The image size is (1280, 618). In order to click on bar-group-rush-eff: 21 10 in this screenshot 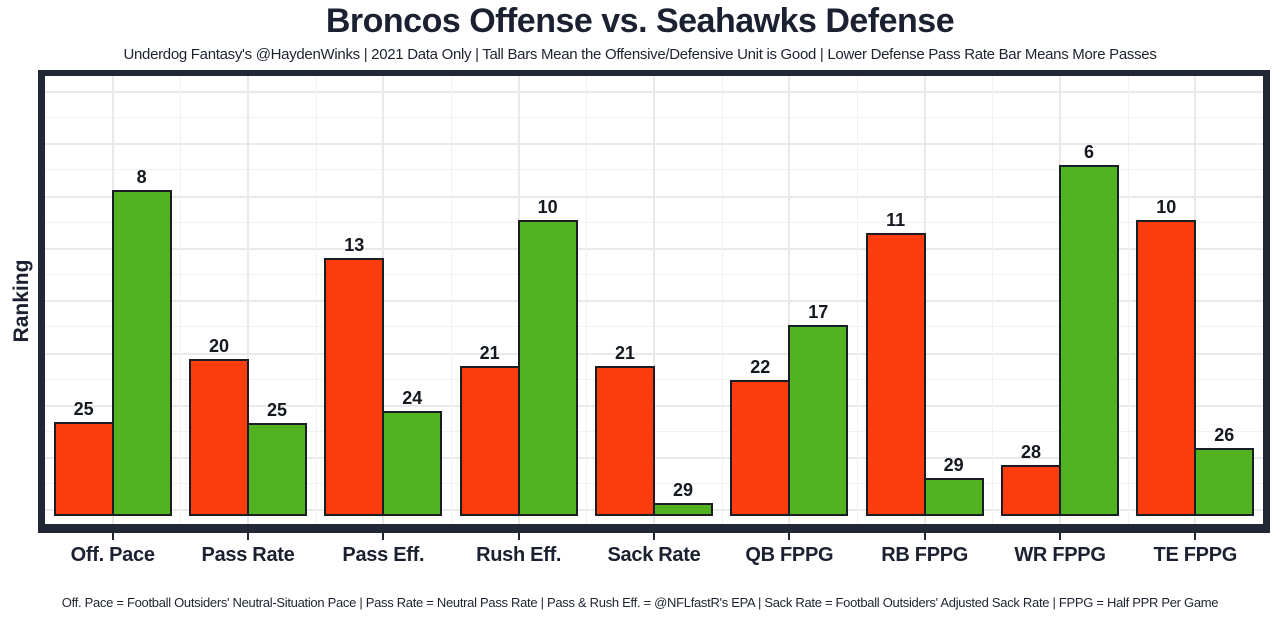, I will do `click(518, 300)`.